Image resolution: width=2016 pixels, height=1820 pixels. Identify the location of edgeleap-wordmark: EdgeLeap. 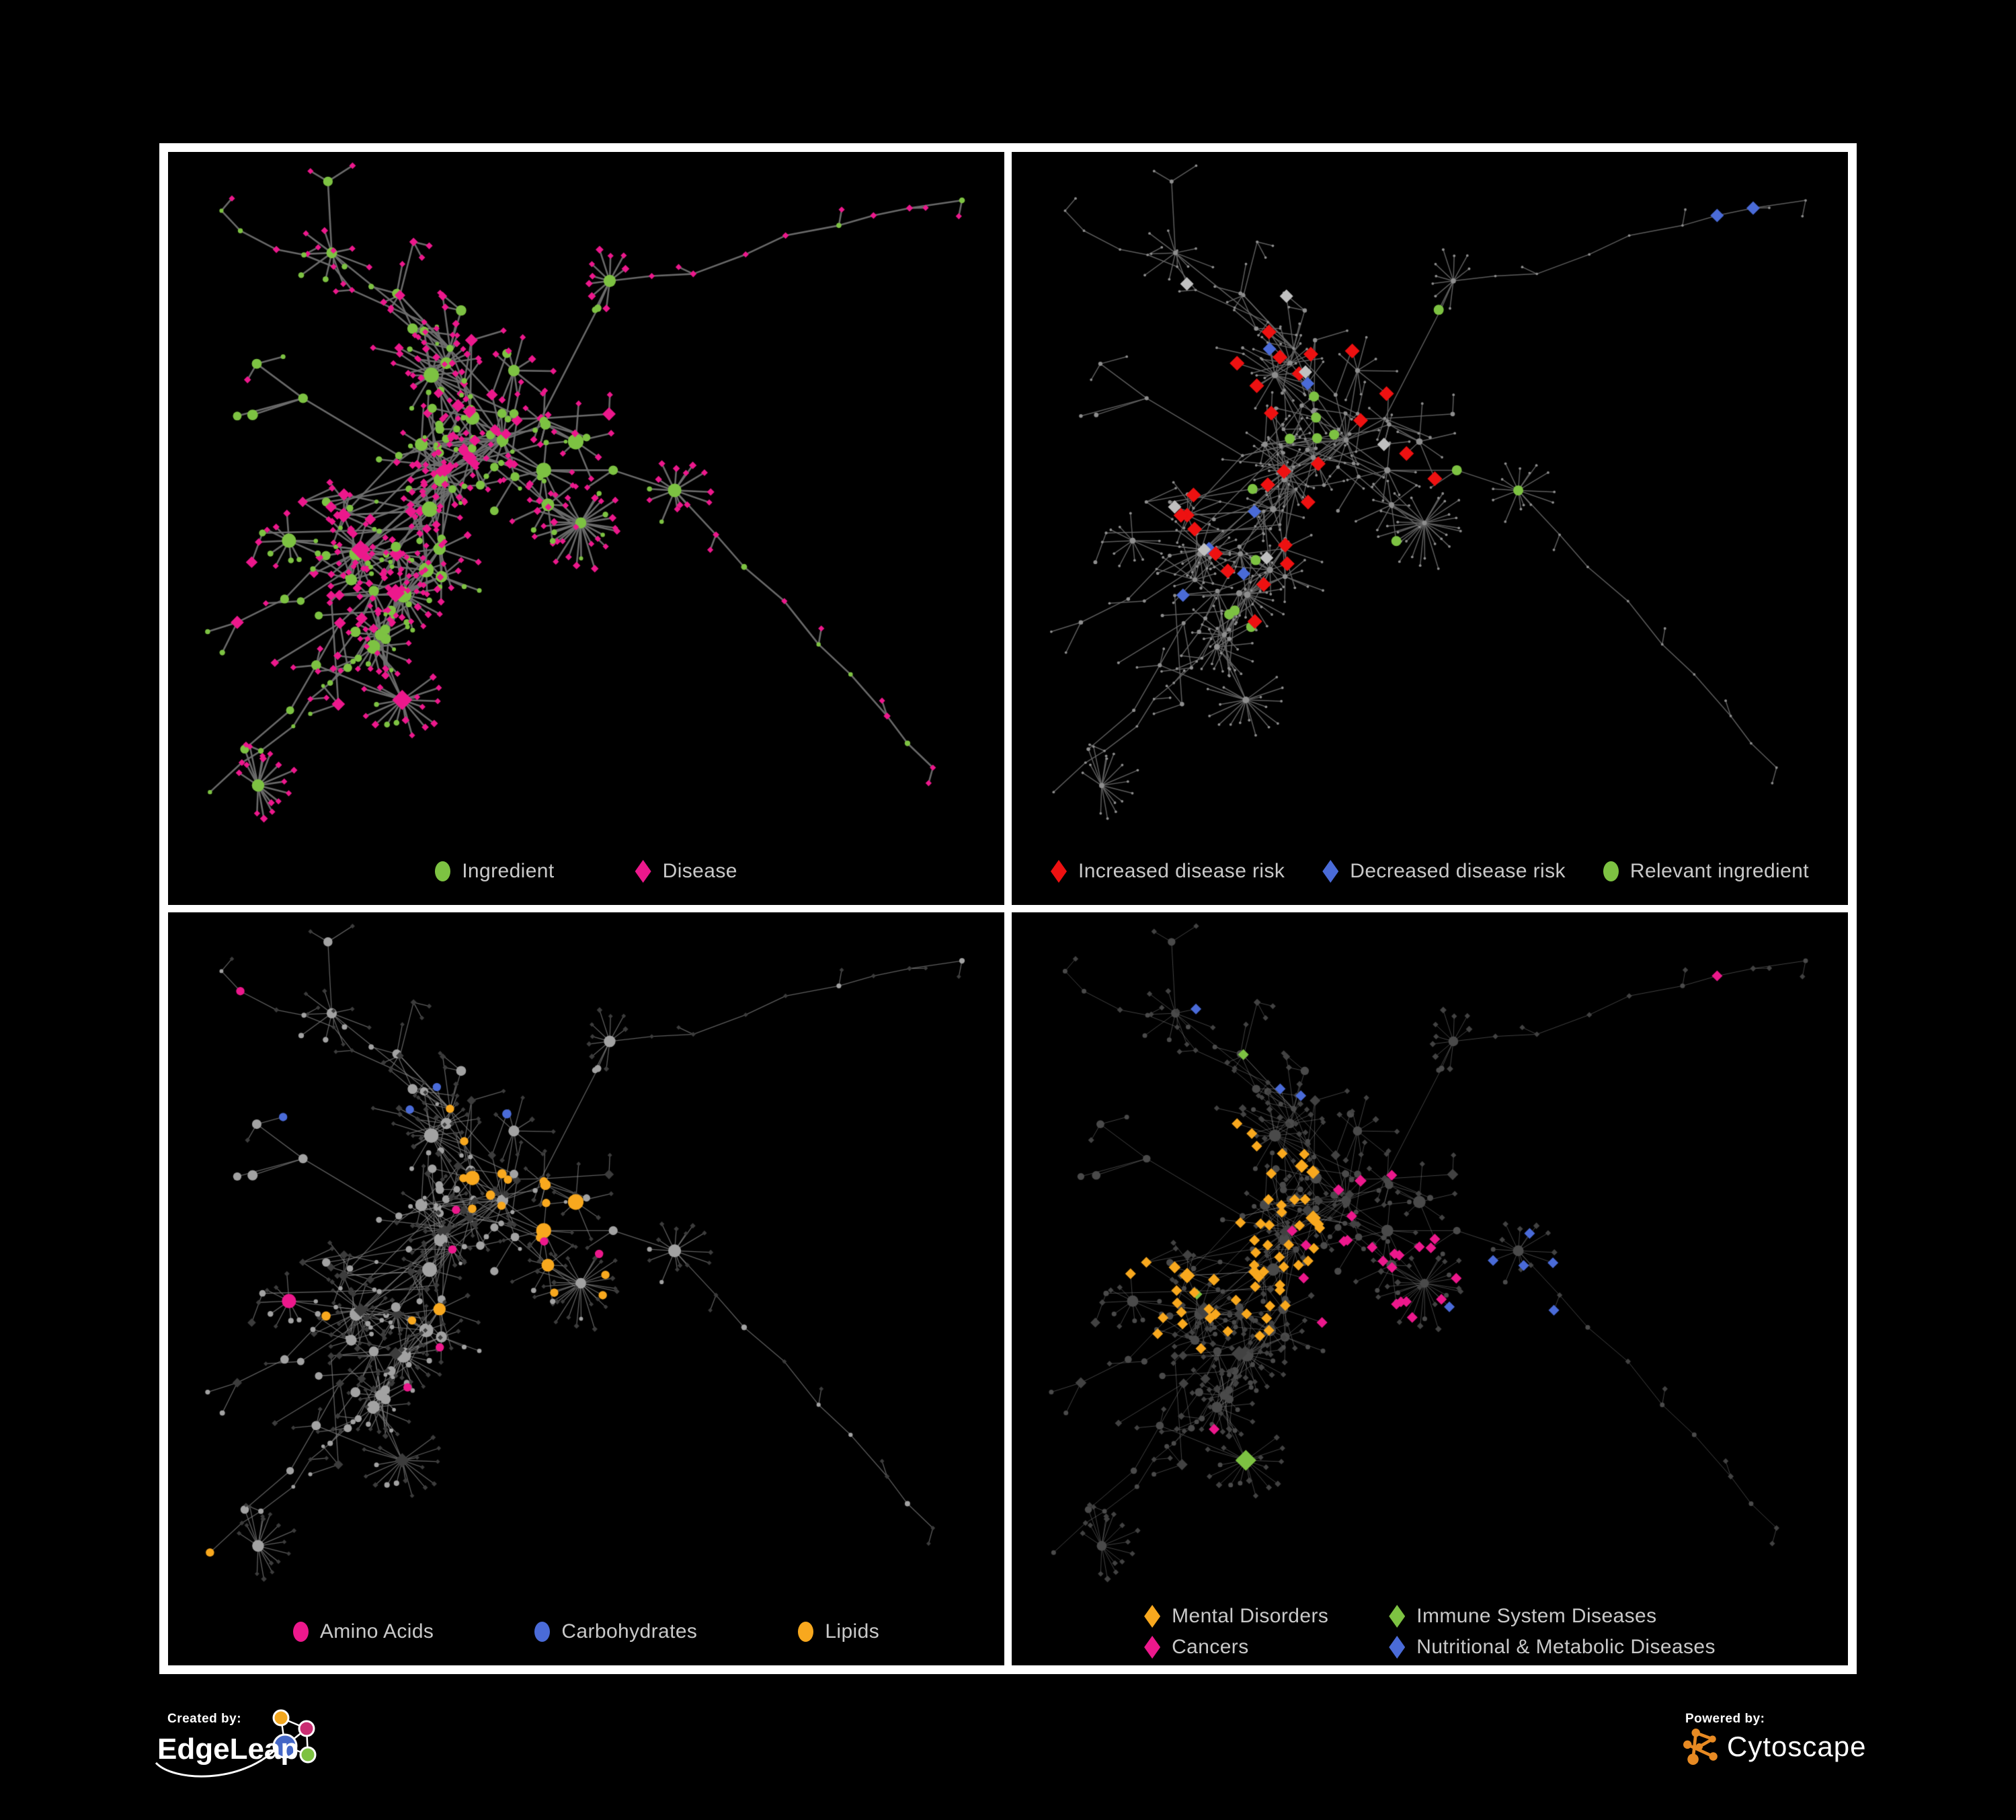
(227, 1749).